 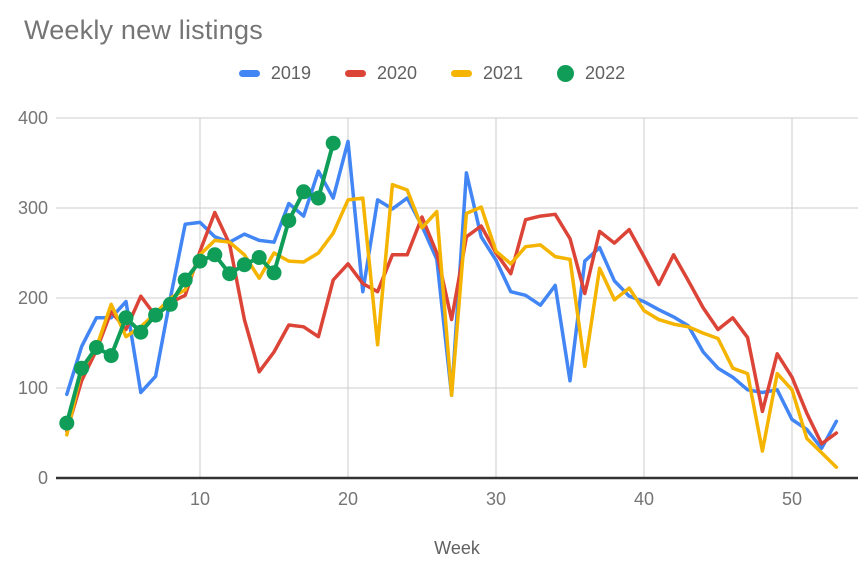 I want to click on legend-label: 2021, so click(x=503, y=73).